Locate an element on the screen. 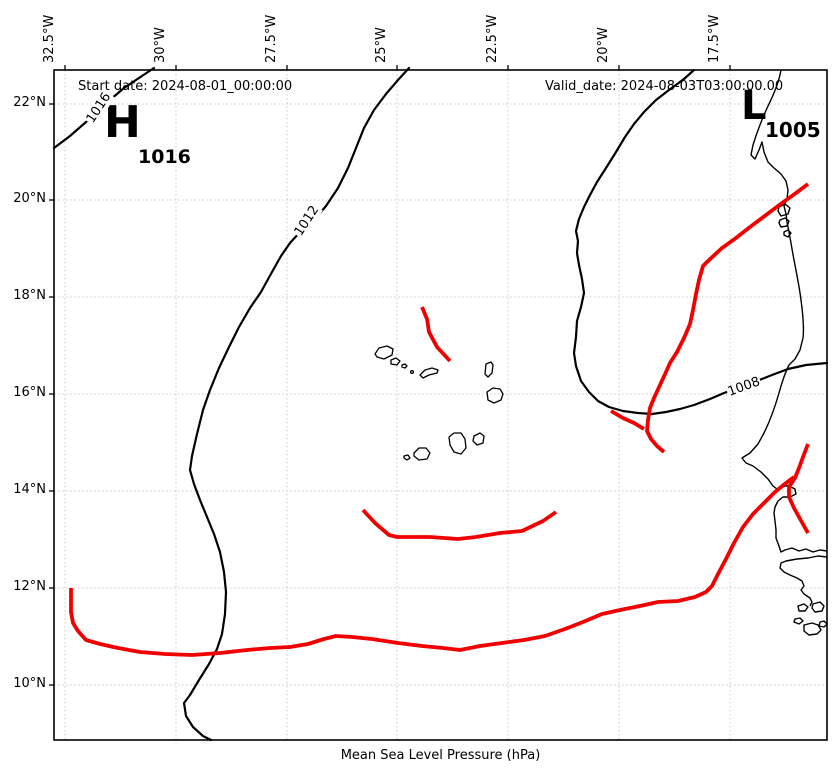  y-tick-label-18n: 18°N is located at coordinates (29, 295).